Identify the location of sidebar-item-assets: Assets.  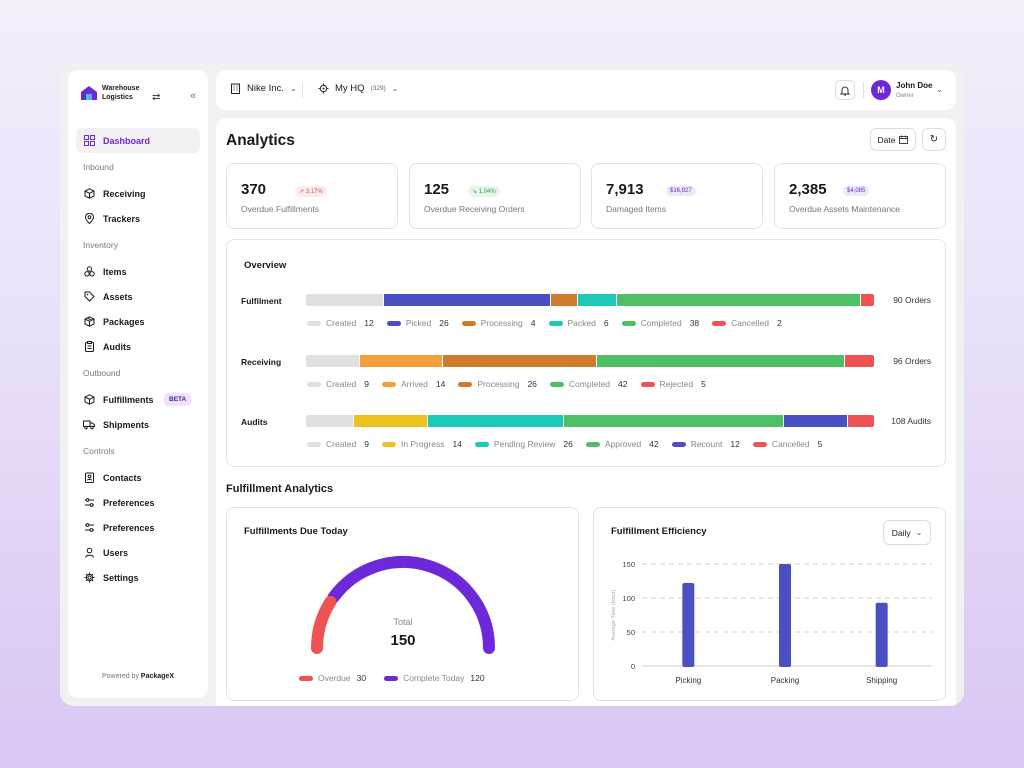
(138, 296).